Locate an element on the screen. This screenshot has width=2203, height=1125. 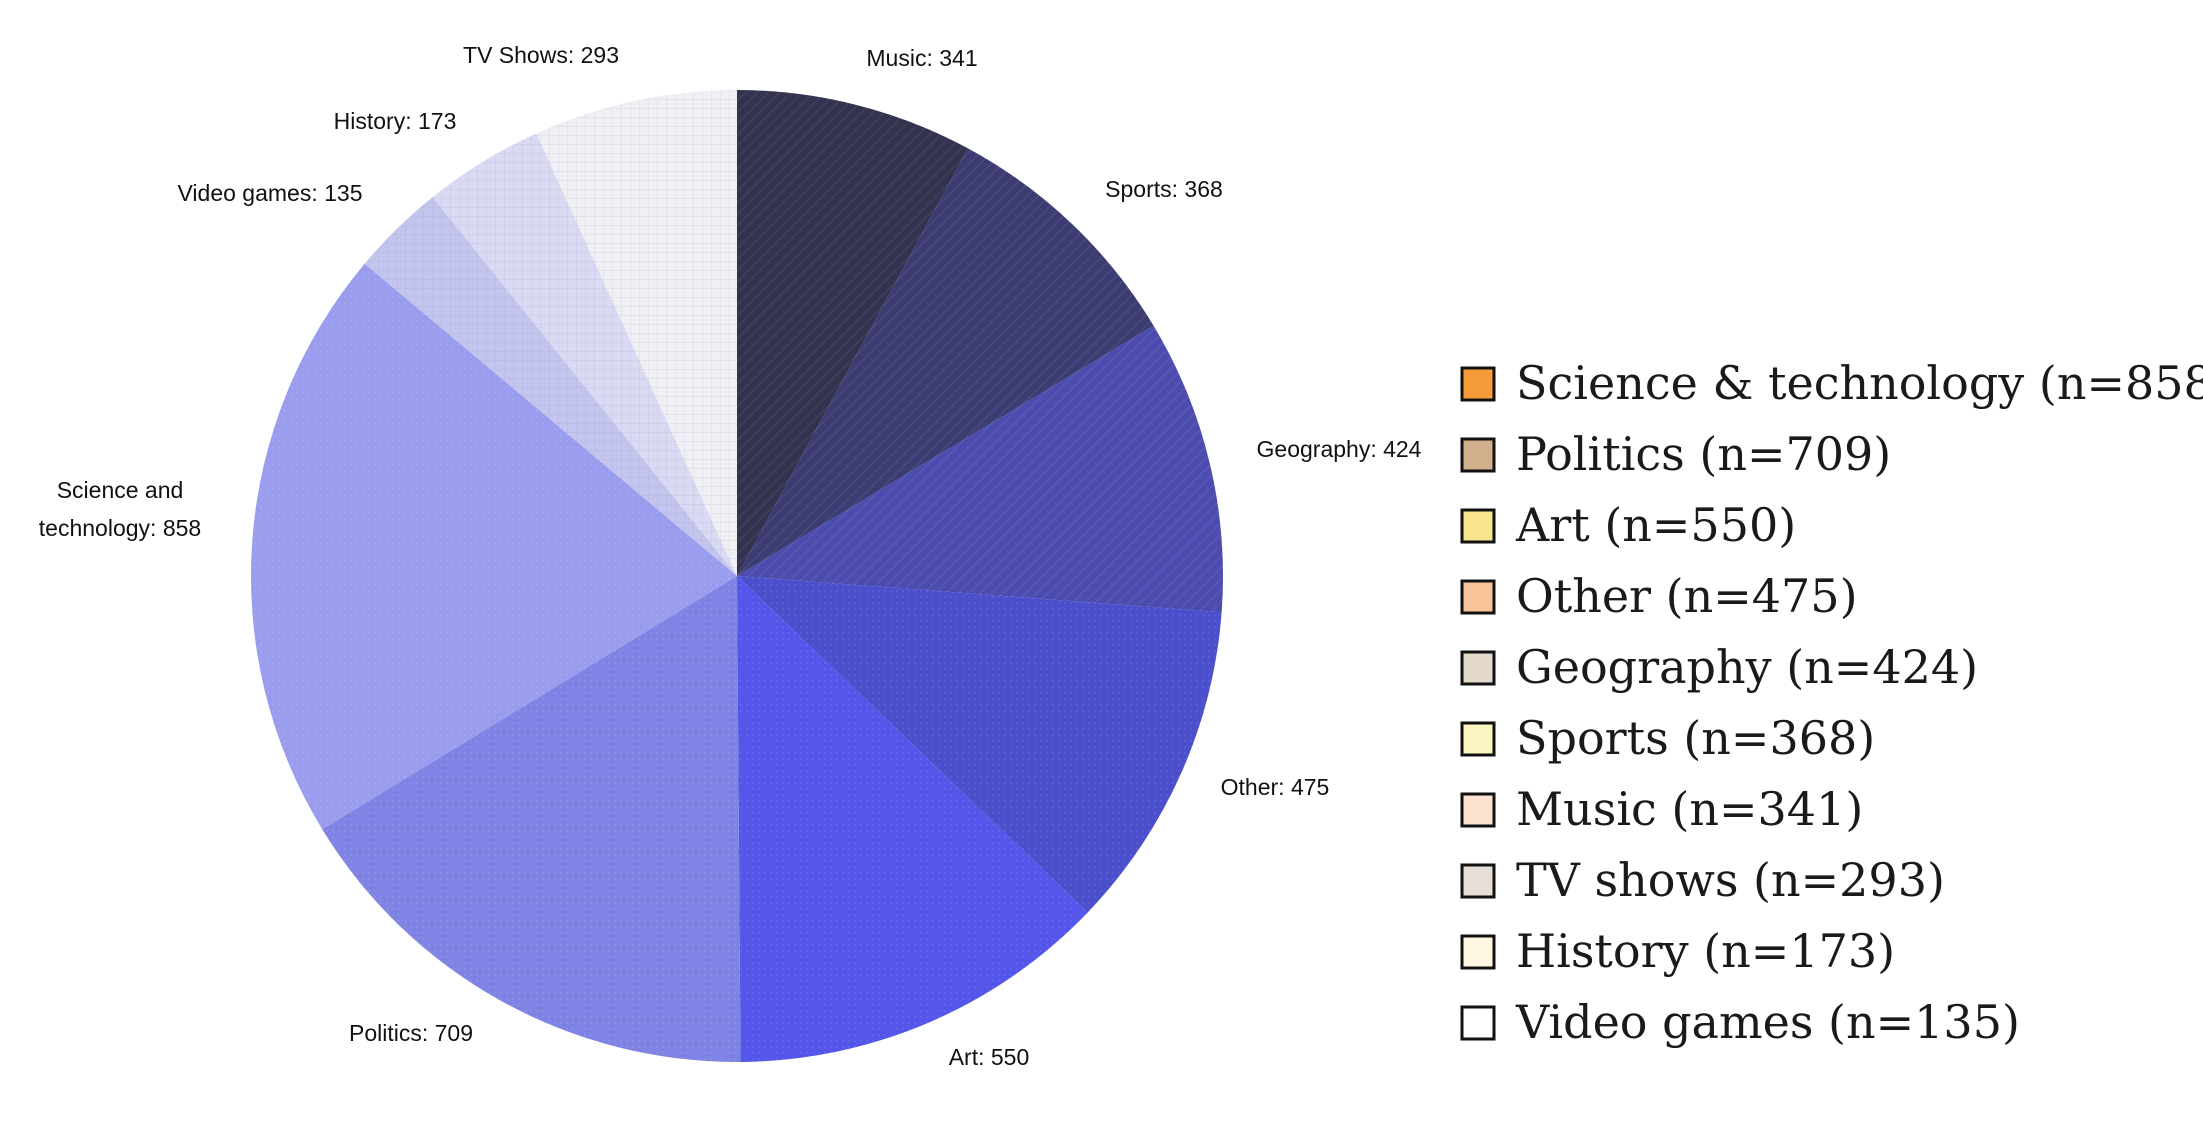
pie-slice-art is located at coordinates (912, 819).